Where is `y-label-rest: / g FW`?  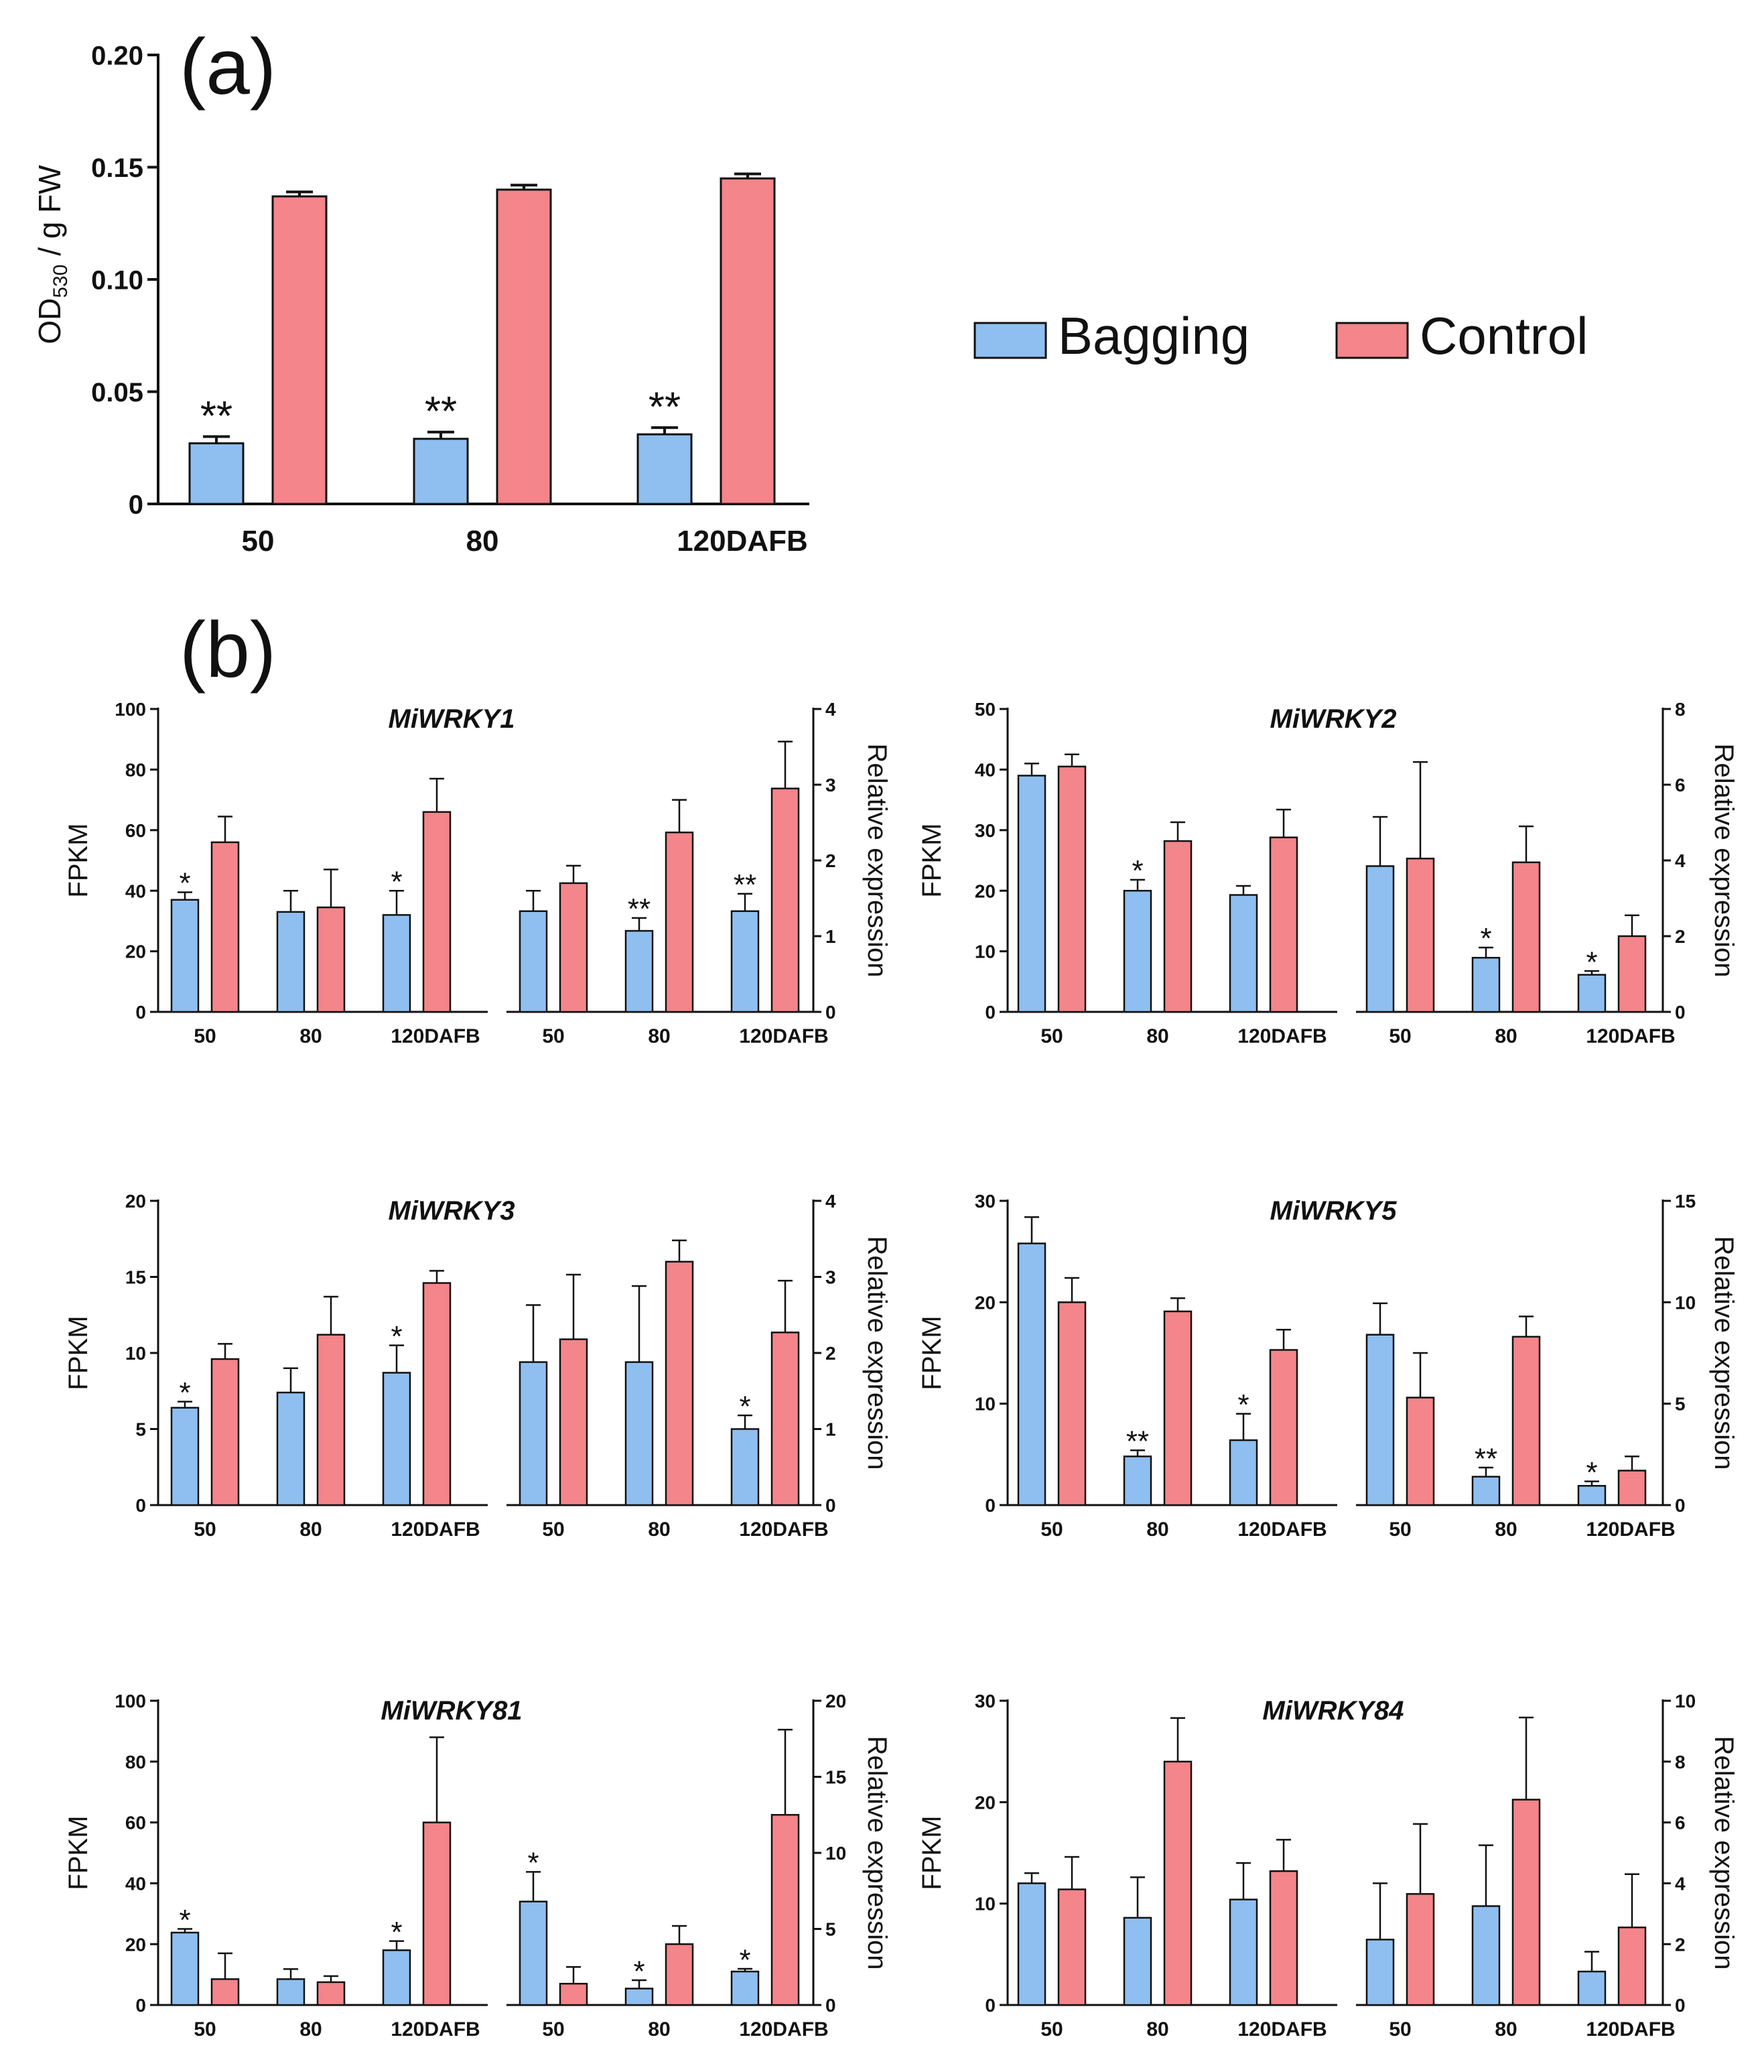
y-label-rest: / g FW is located at coordinates (49, 215).